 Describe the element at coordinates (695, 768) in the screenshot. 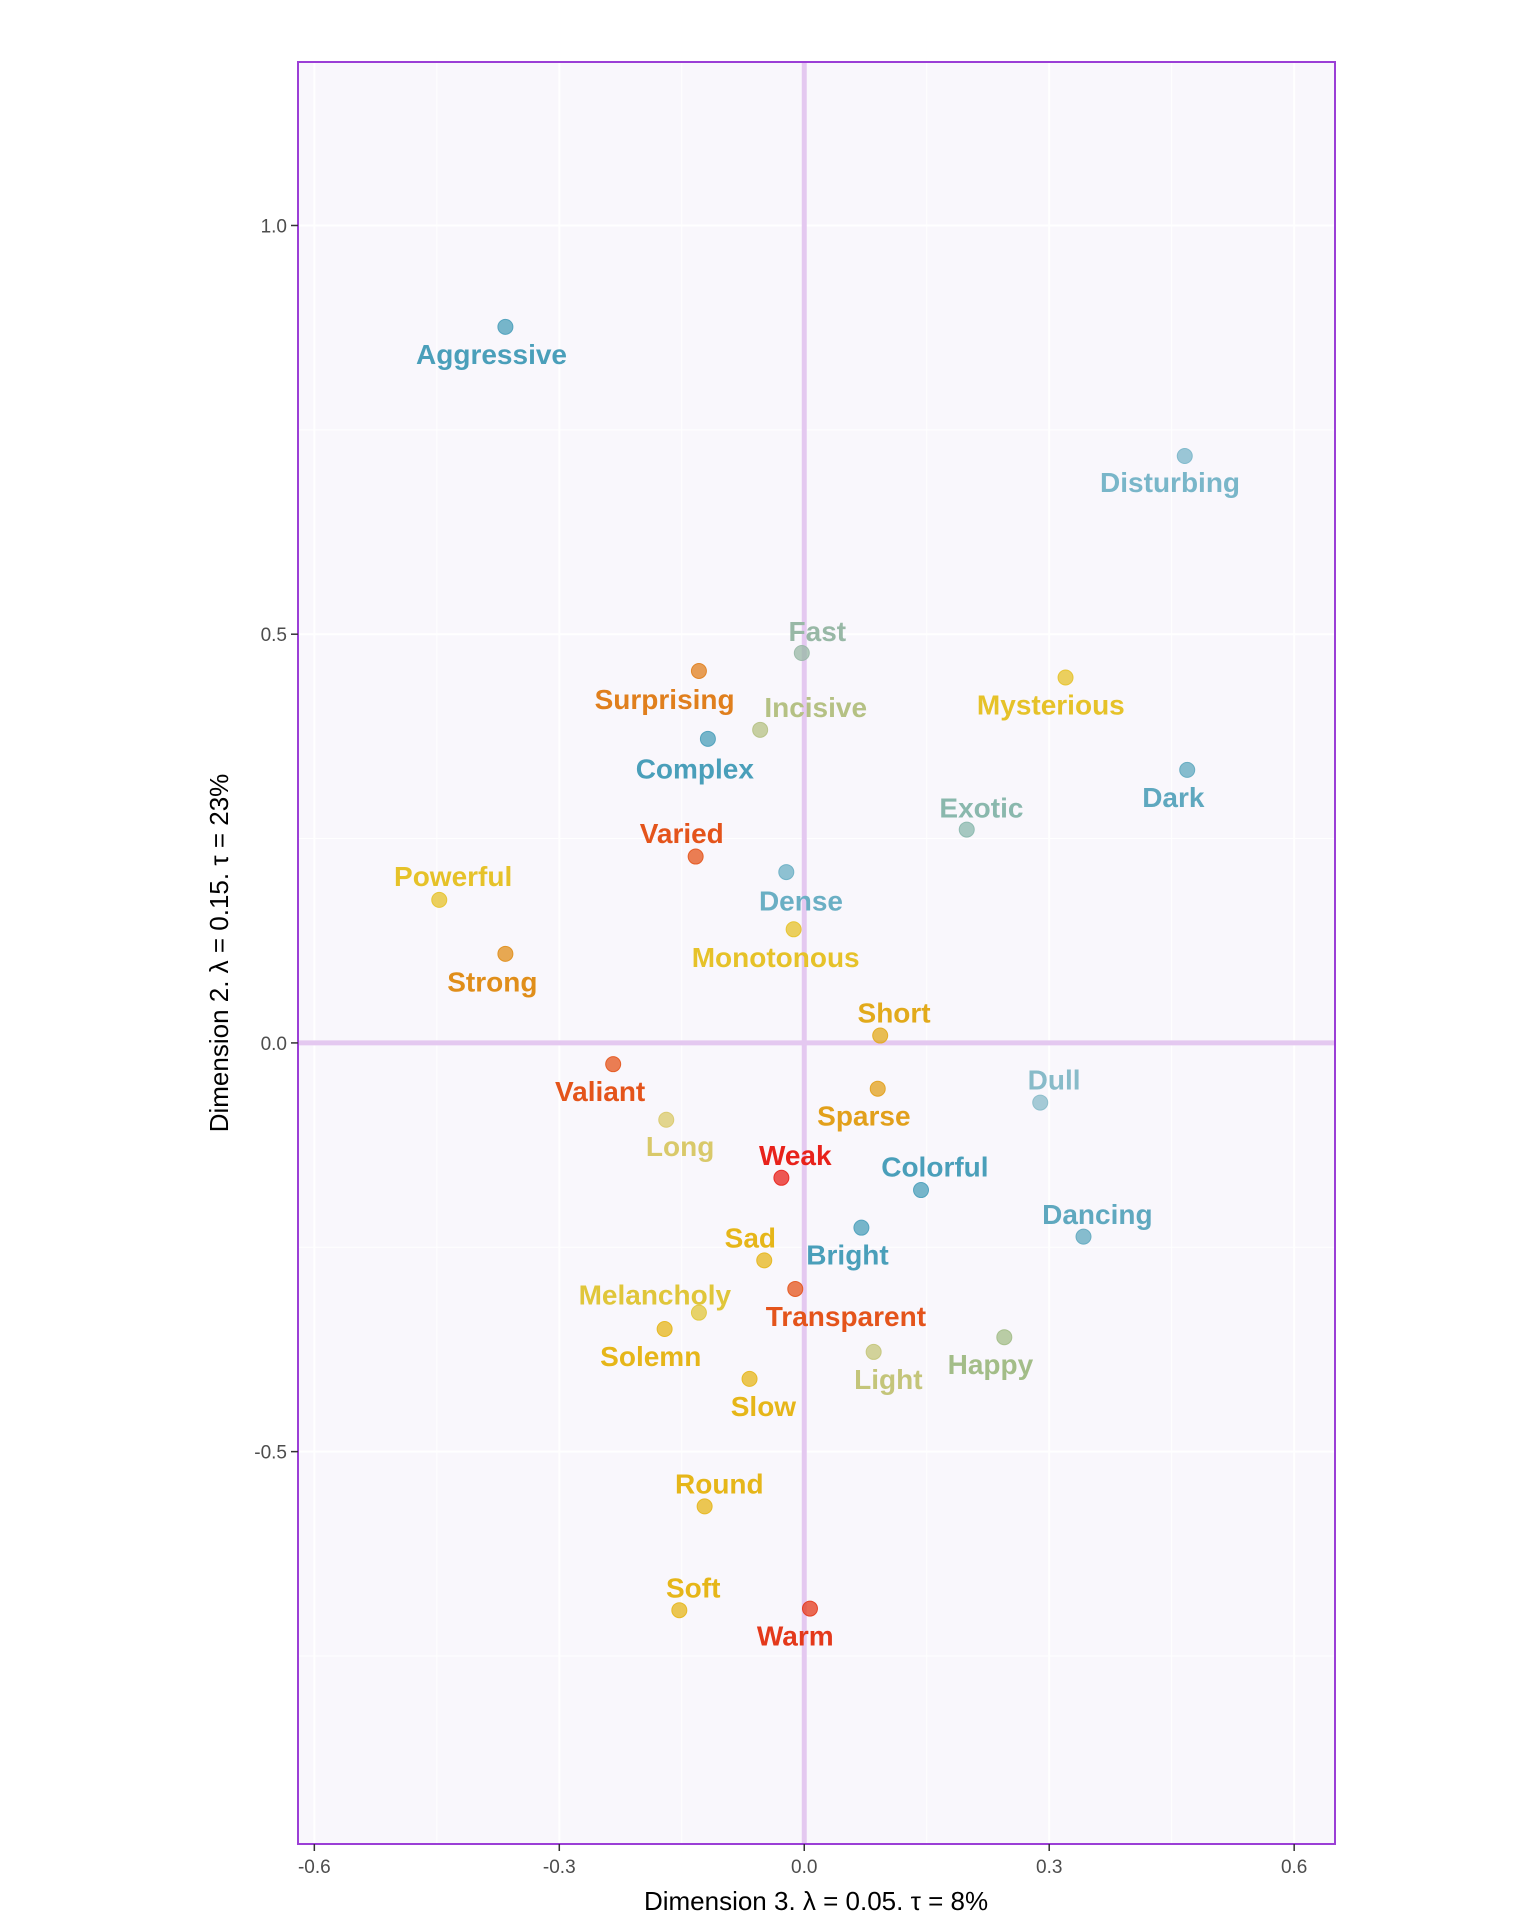

I see `point-label: Complex` at that location.